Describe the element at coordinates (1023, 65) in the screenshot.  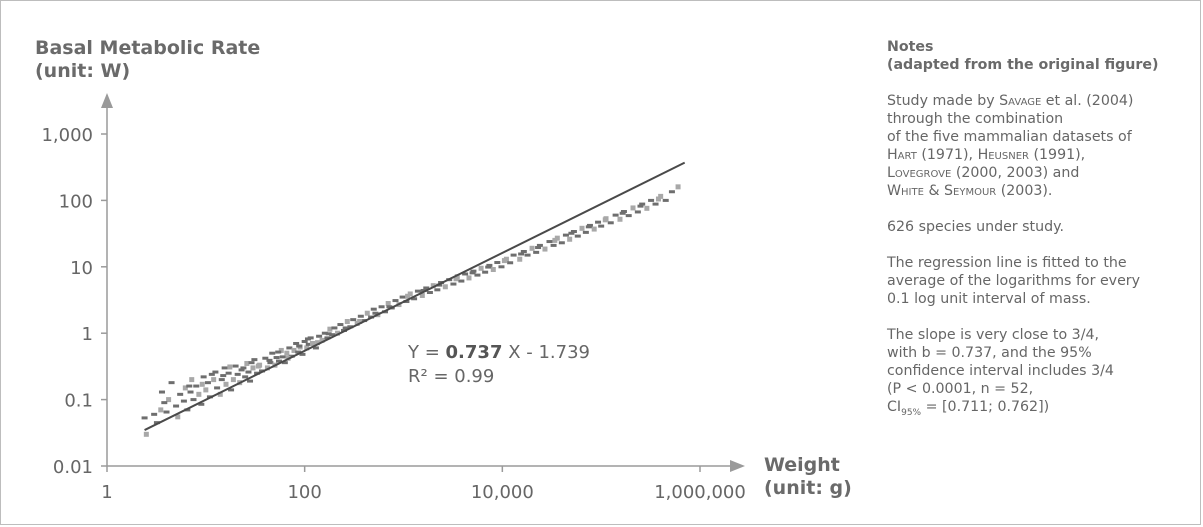
I see `notes-title-line2: (adapted from the original figure)` at that location.